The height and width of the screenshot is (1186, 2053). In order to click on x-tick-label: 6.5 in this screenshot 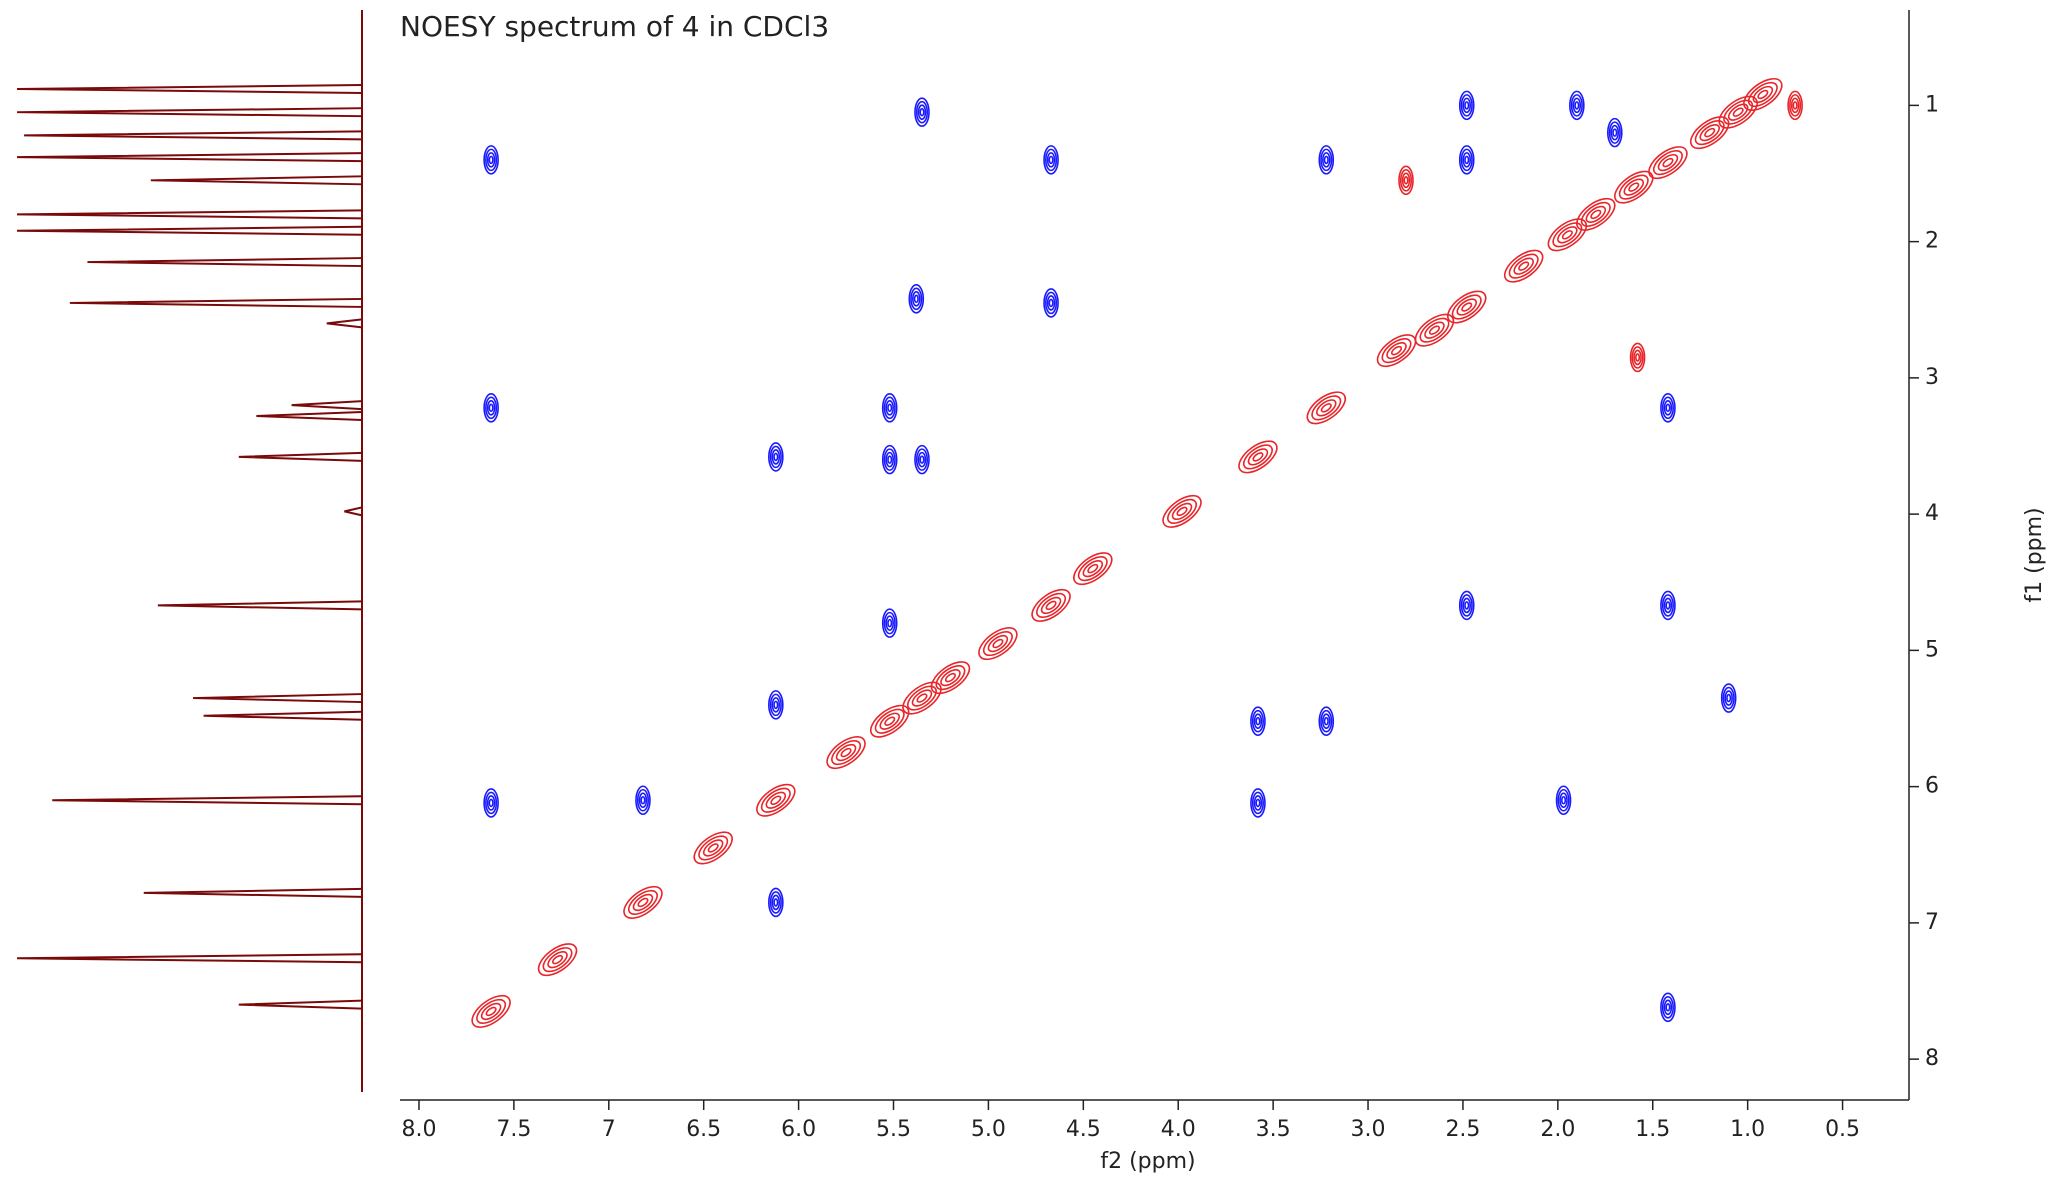, I will do `click(703, 1129)`.